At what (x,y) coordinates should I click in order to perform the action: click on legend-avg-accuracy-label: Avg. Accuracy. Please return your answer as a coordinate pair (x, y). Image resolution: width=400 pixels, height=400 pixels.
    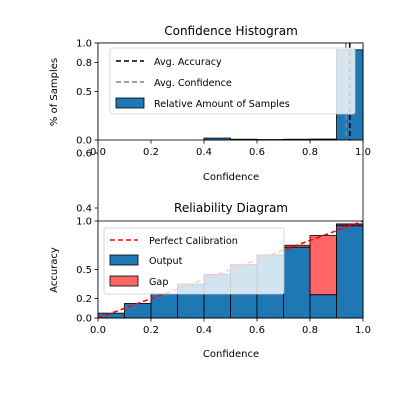
    Looking at the image, I should click on (188, 62).